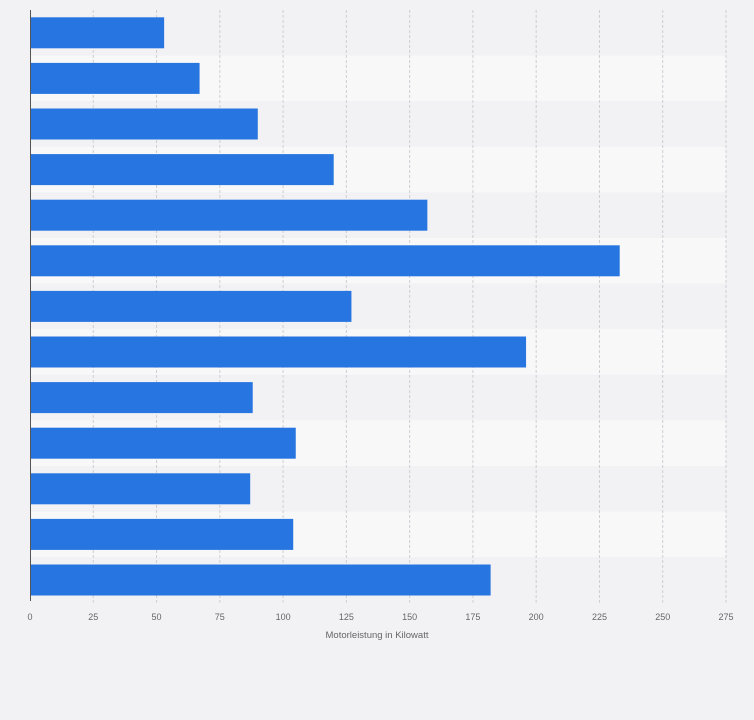 The image size is (754, 720). Describe the element at coordinates (662, 617) in the screenshot. I see `x-tick-label: 250` at that location.